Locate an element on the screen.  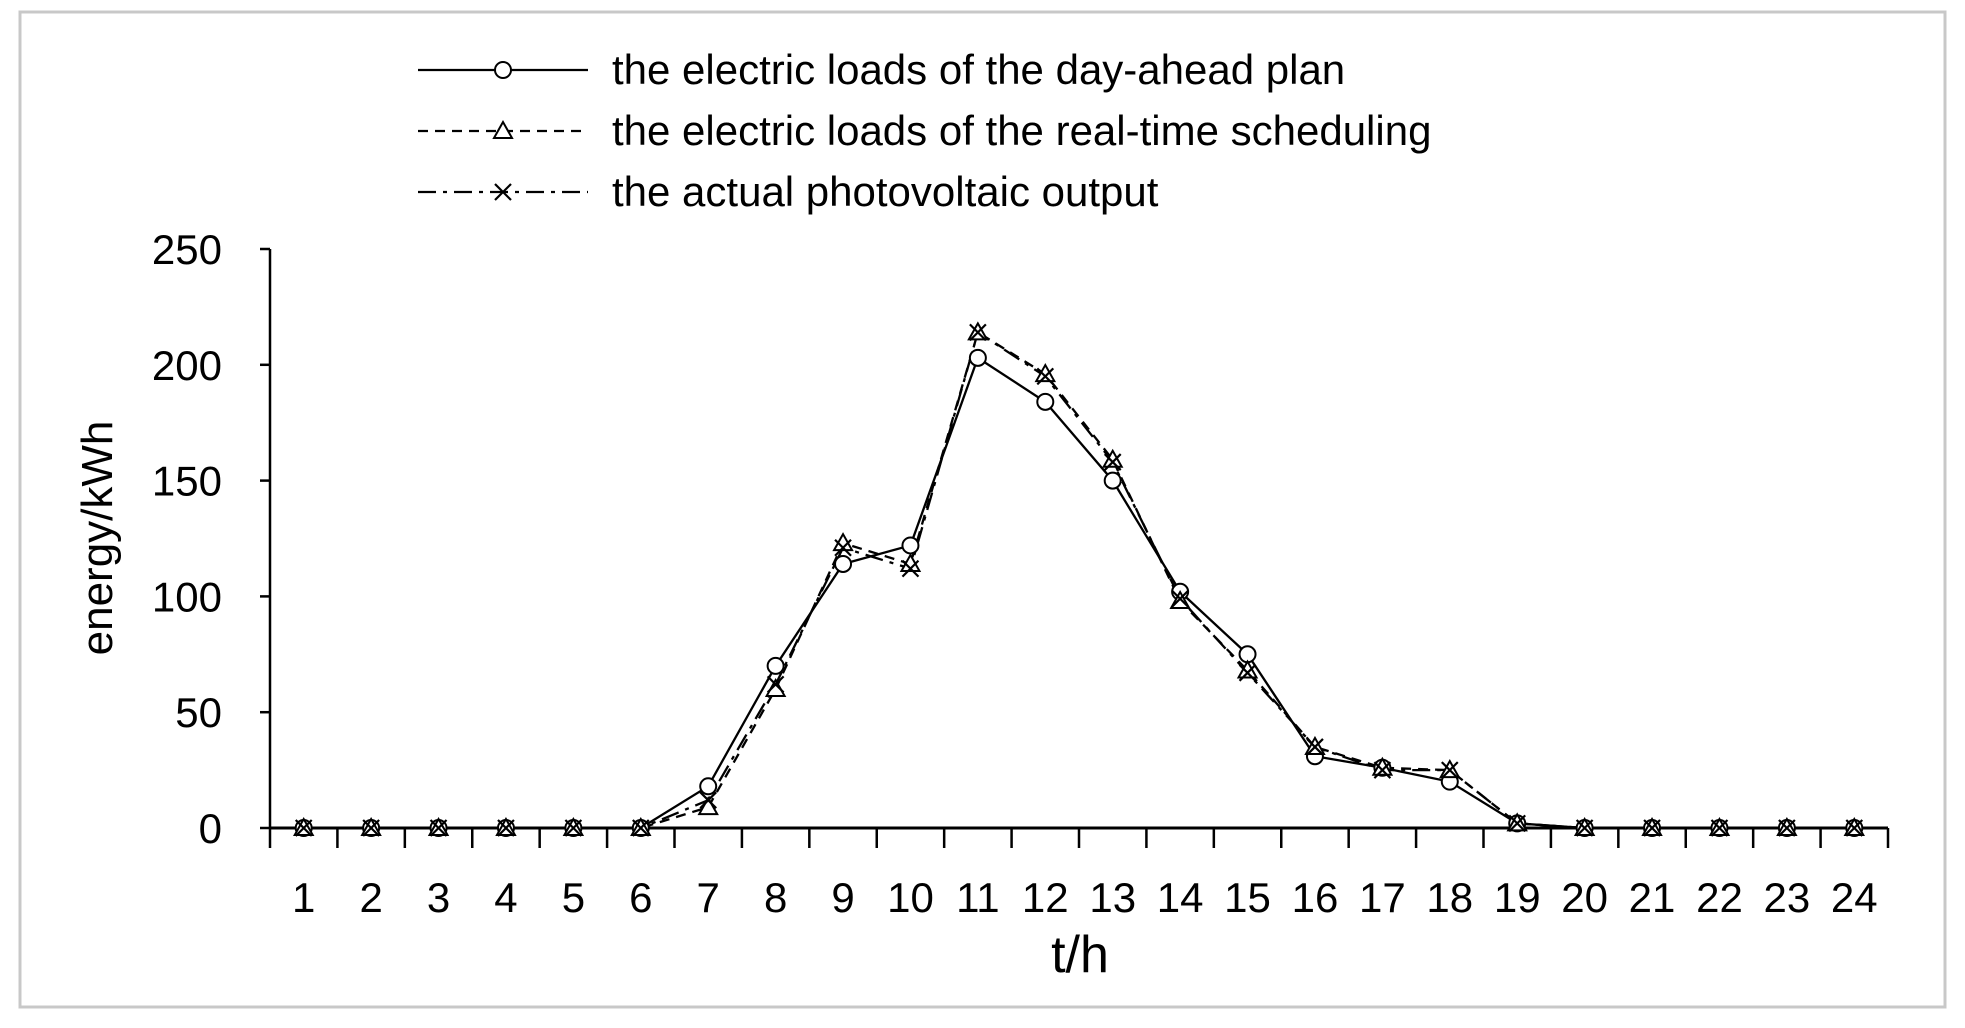
x-tick-label: 6 is located at coordinates (640, 897).